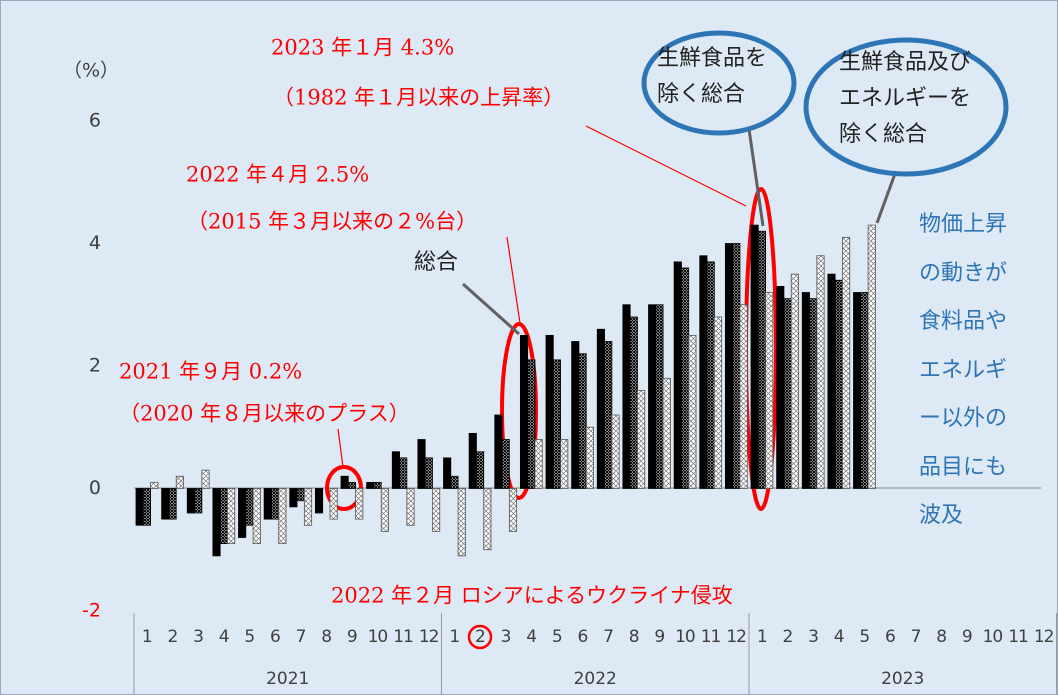 Image resolution: width=1058 pixels, height=695 pixels. Describe the element at coordinates (418, 98) in the screenshot. I see `annotation: （1982 年１月以来の上昇率）` at that location.